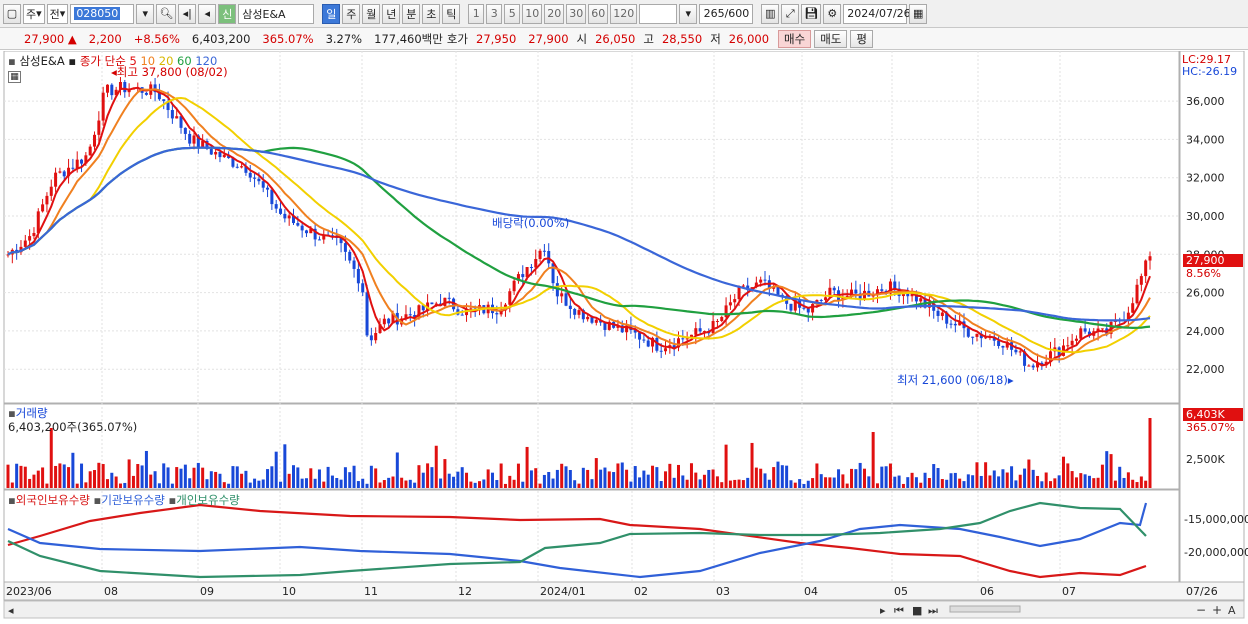 Image resolution: width=1248 pixels, height=624 pixels. What do you see at coordinates (726, 13) in the screenshot?
I see `count-input: 265/600` at bounding box center [726, 13].